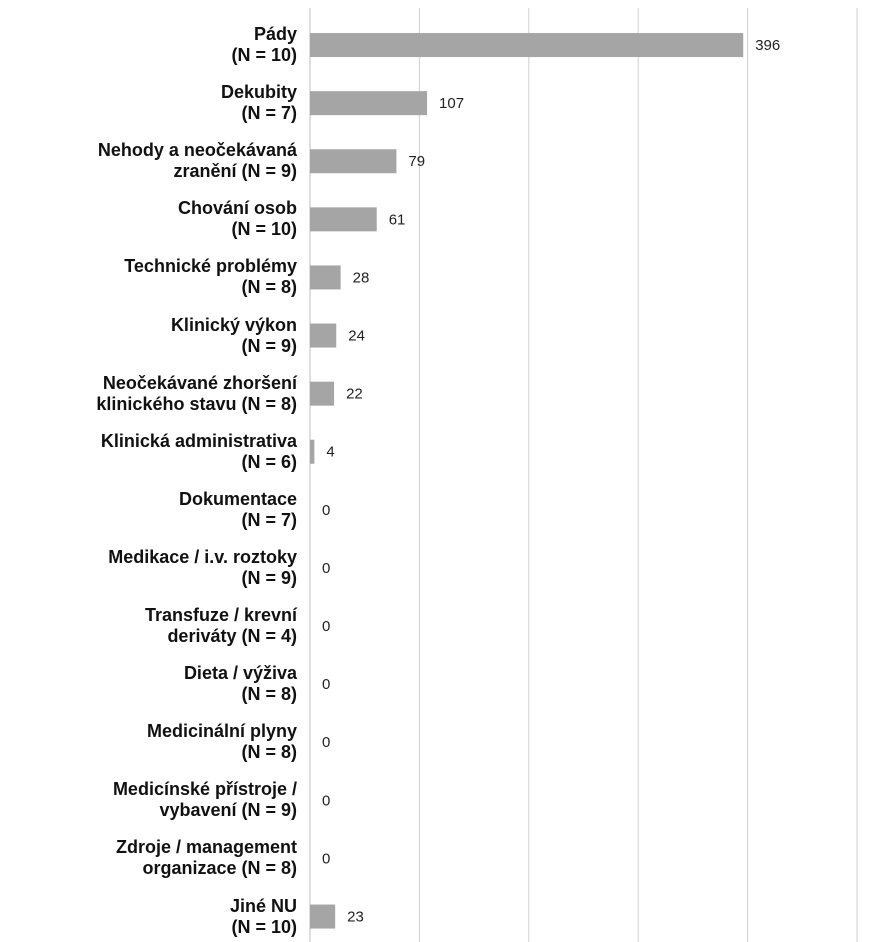  I want to click on category-label: Medikace / i.v. roztoky (N = 9), so click(202, 567).